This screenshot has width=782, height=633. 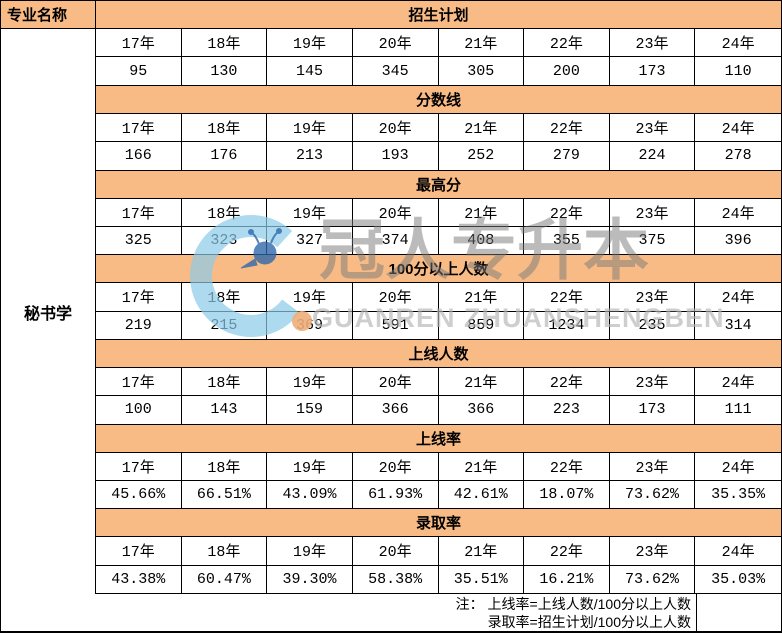 I want to click on value-cell: 58.38%, so click(x=395, y=580).